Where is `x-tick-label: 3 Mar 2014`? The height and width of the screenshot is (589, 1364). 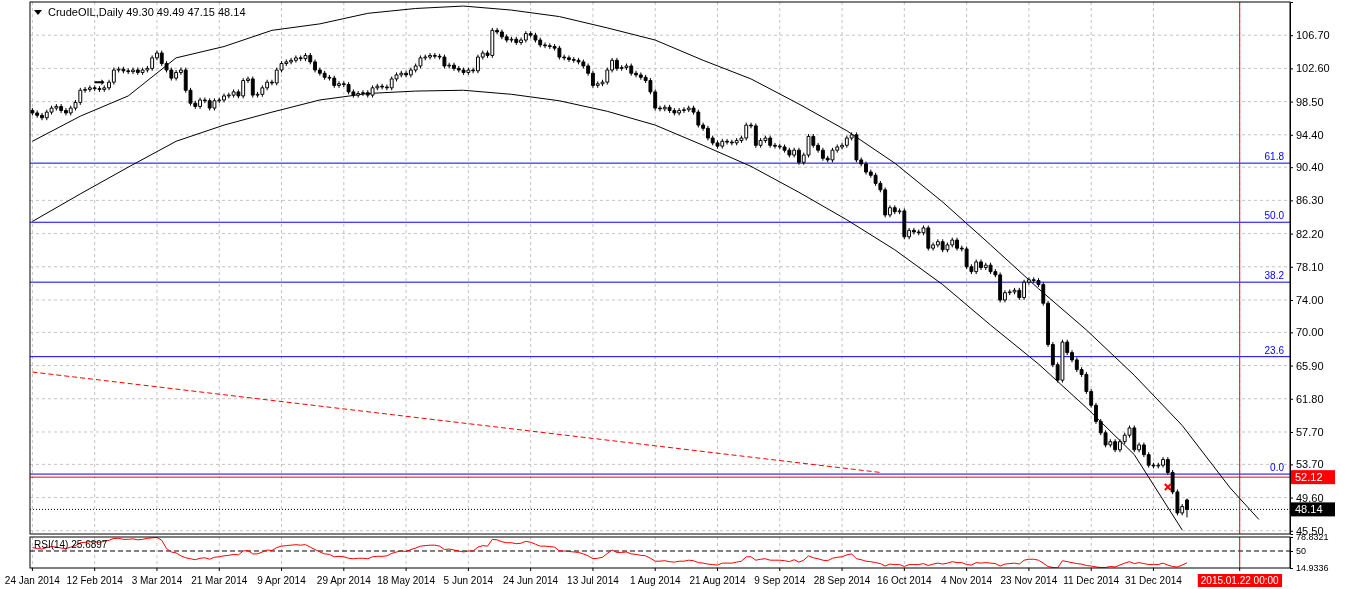
x-tick-label: 3 Mar 2014 is located at coordinates (157, 580).